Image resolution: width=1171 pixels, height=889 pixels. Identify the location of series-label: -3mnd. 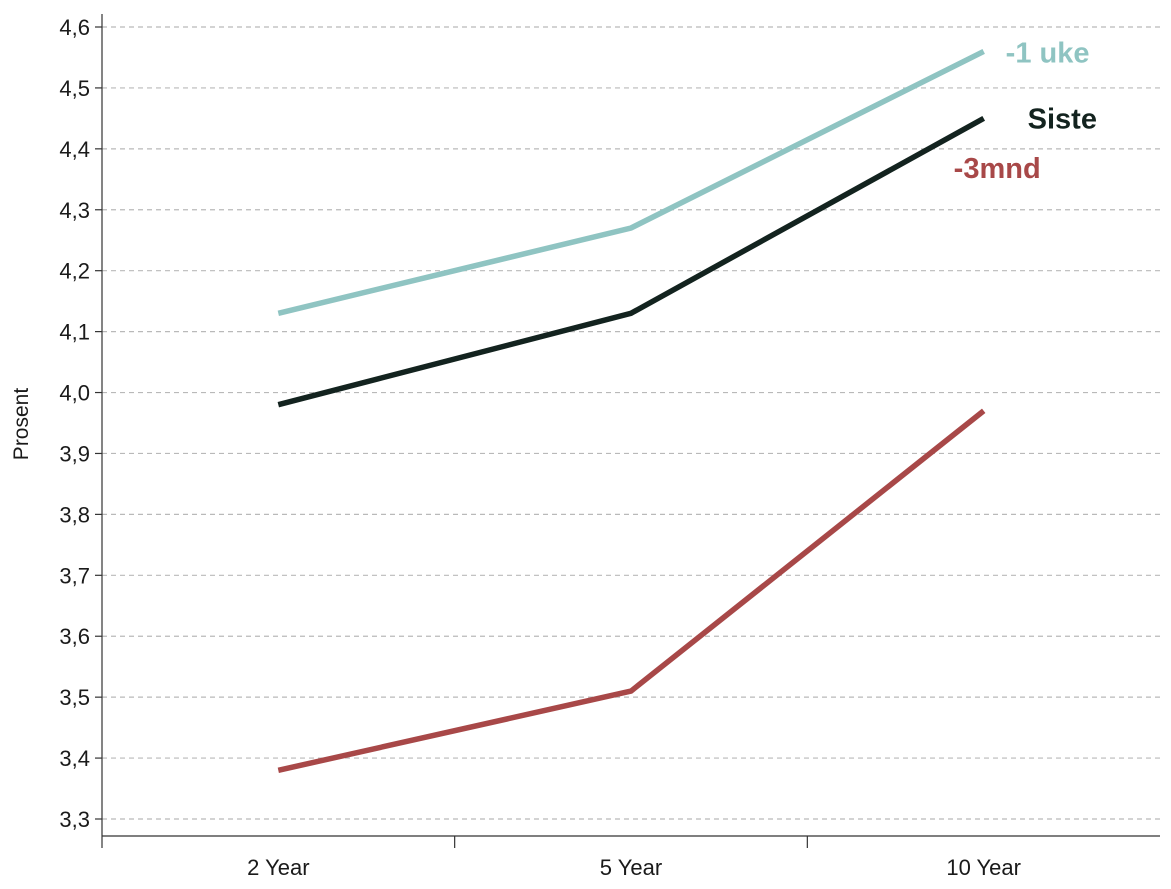
(997, 169).